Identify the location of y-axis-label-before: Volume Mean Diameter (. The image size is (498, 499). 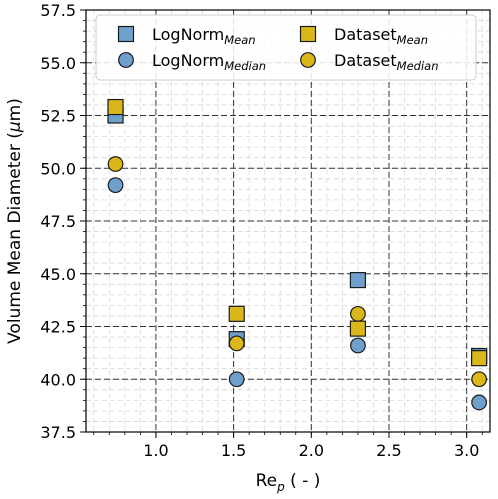
(15, 238).